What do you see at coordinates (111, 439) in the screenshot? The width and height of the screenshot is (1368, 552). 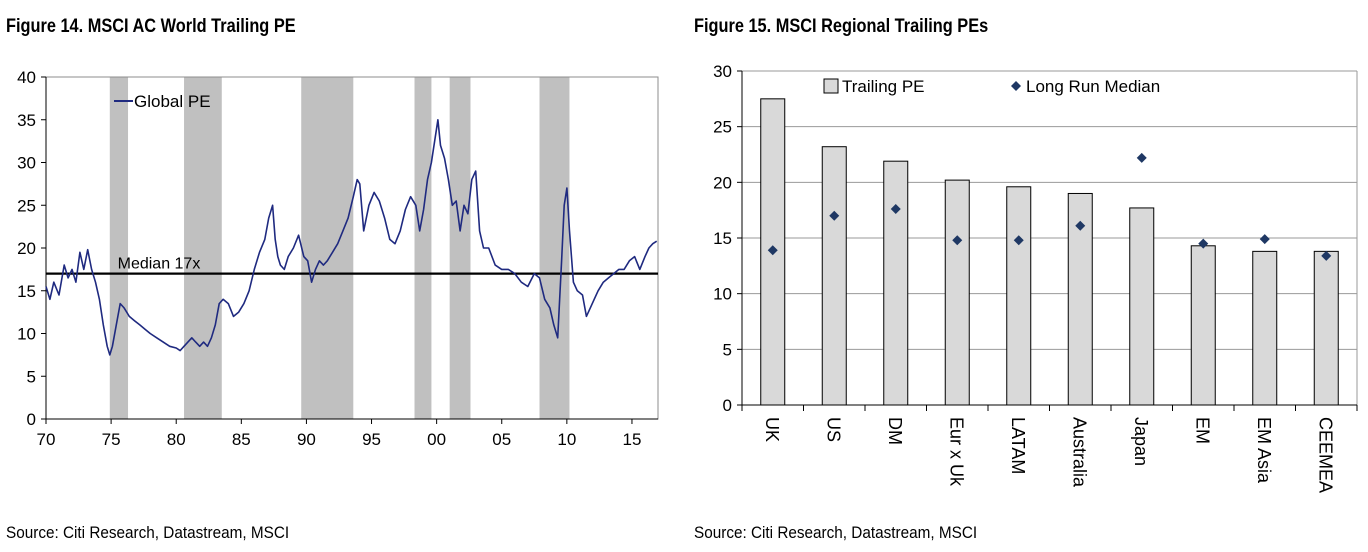 I see `x-tick-label: 75` at bounding box center [111, 439].